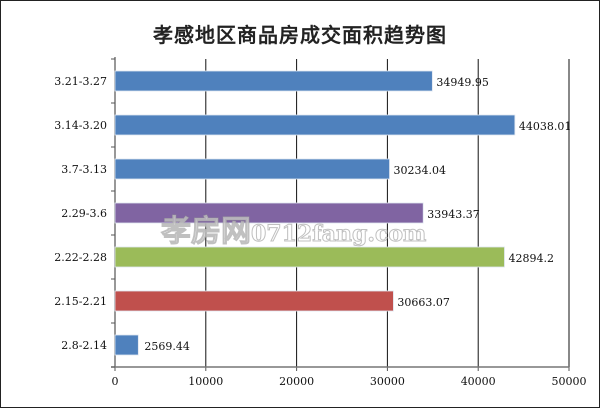  I want to click on data-label: 44038.01, so click(545, 126).